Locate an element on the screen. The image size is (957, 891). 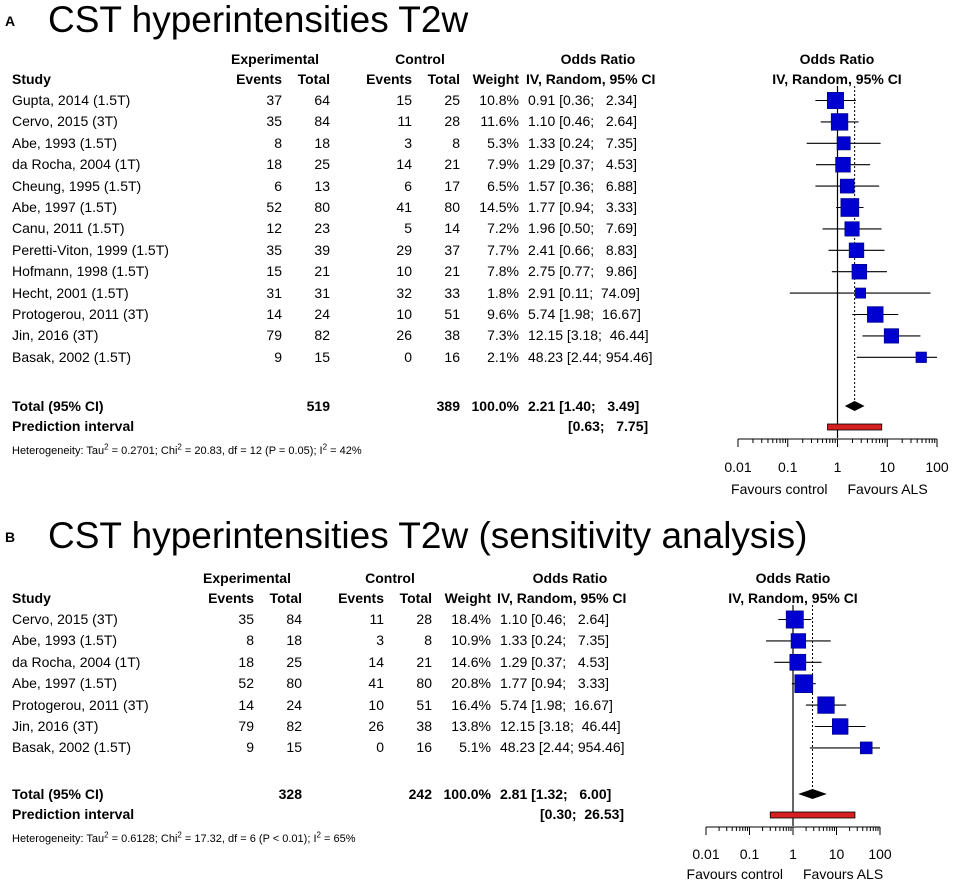
ctl-total: 21 is located at coordinates (424, 662).